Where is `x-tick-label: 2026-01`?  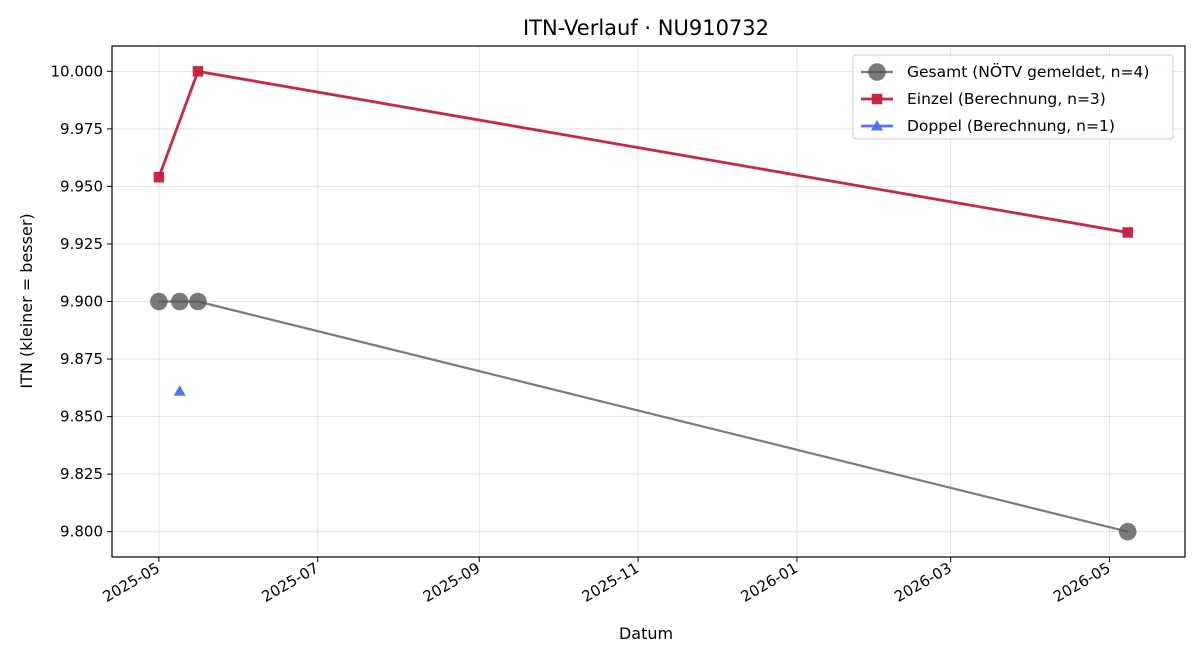 x-tick-label: 2026-01 is located at coordinates (769, 582).